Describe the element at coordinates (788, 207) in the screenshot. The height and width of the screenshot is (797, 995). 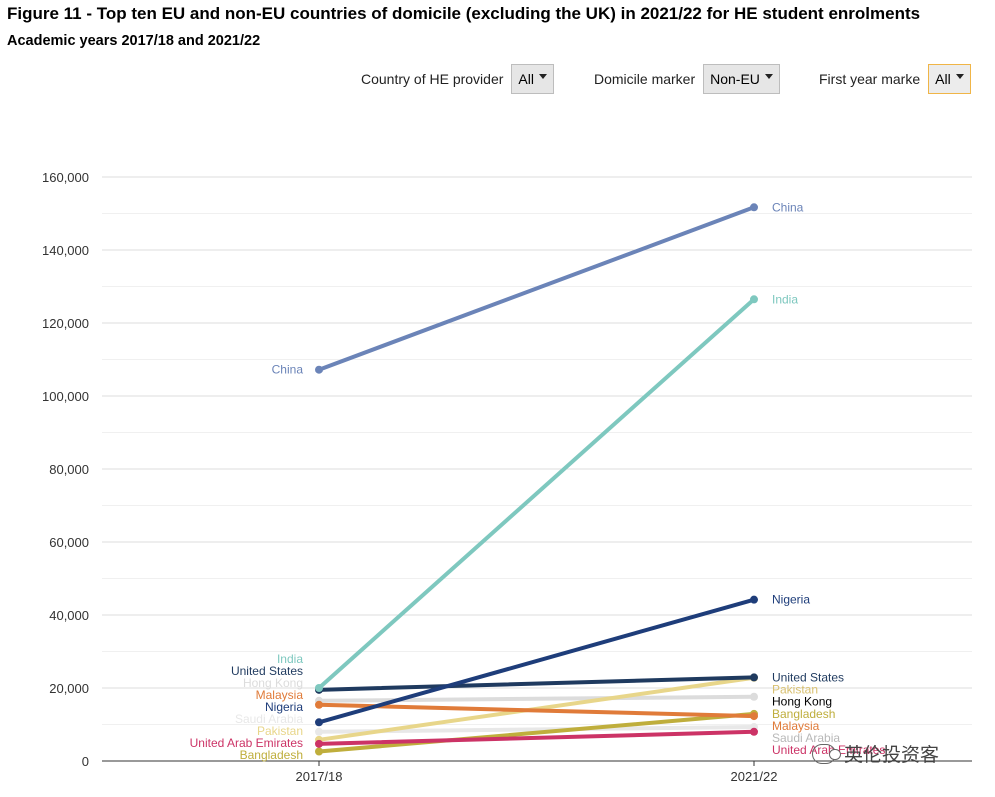
I see `end-label-china: China` at that location.